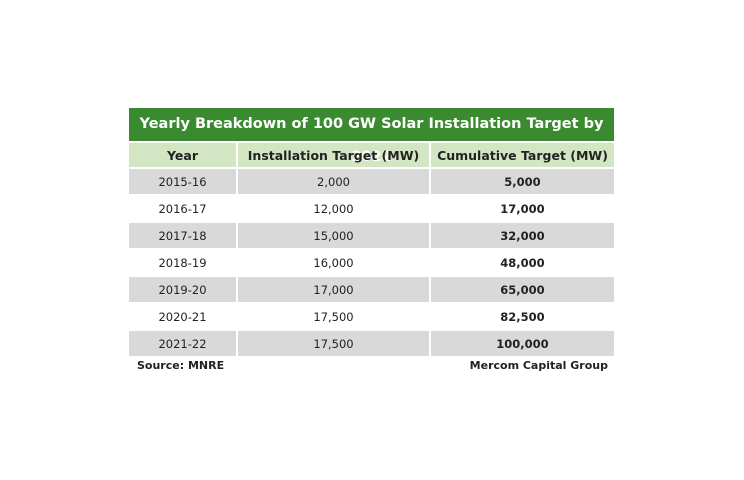  What do you see at coordinates (521, 181) in the screenshot?
I see `cell-cumulative-target: 5,000` at bounding box center [521, 181].